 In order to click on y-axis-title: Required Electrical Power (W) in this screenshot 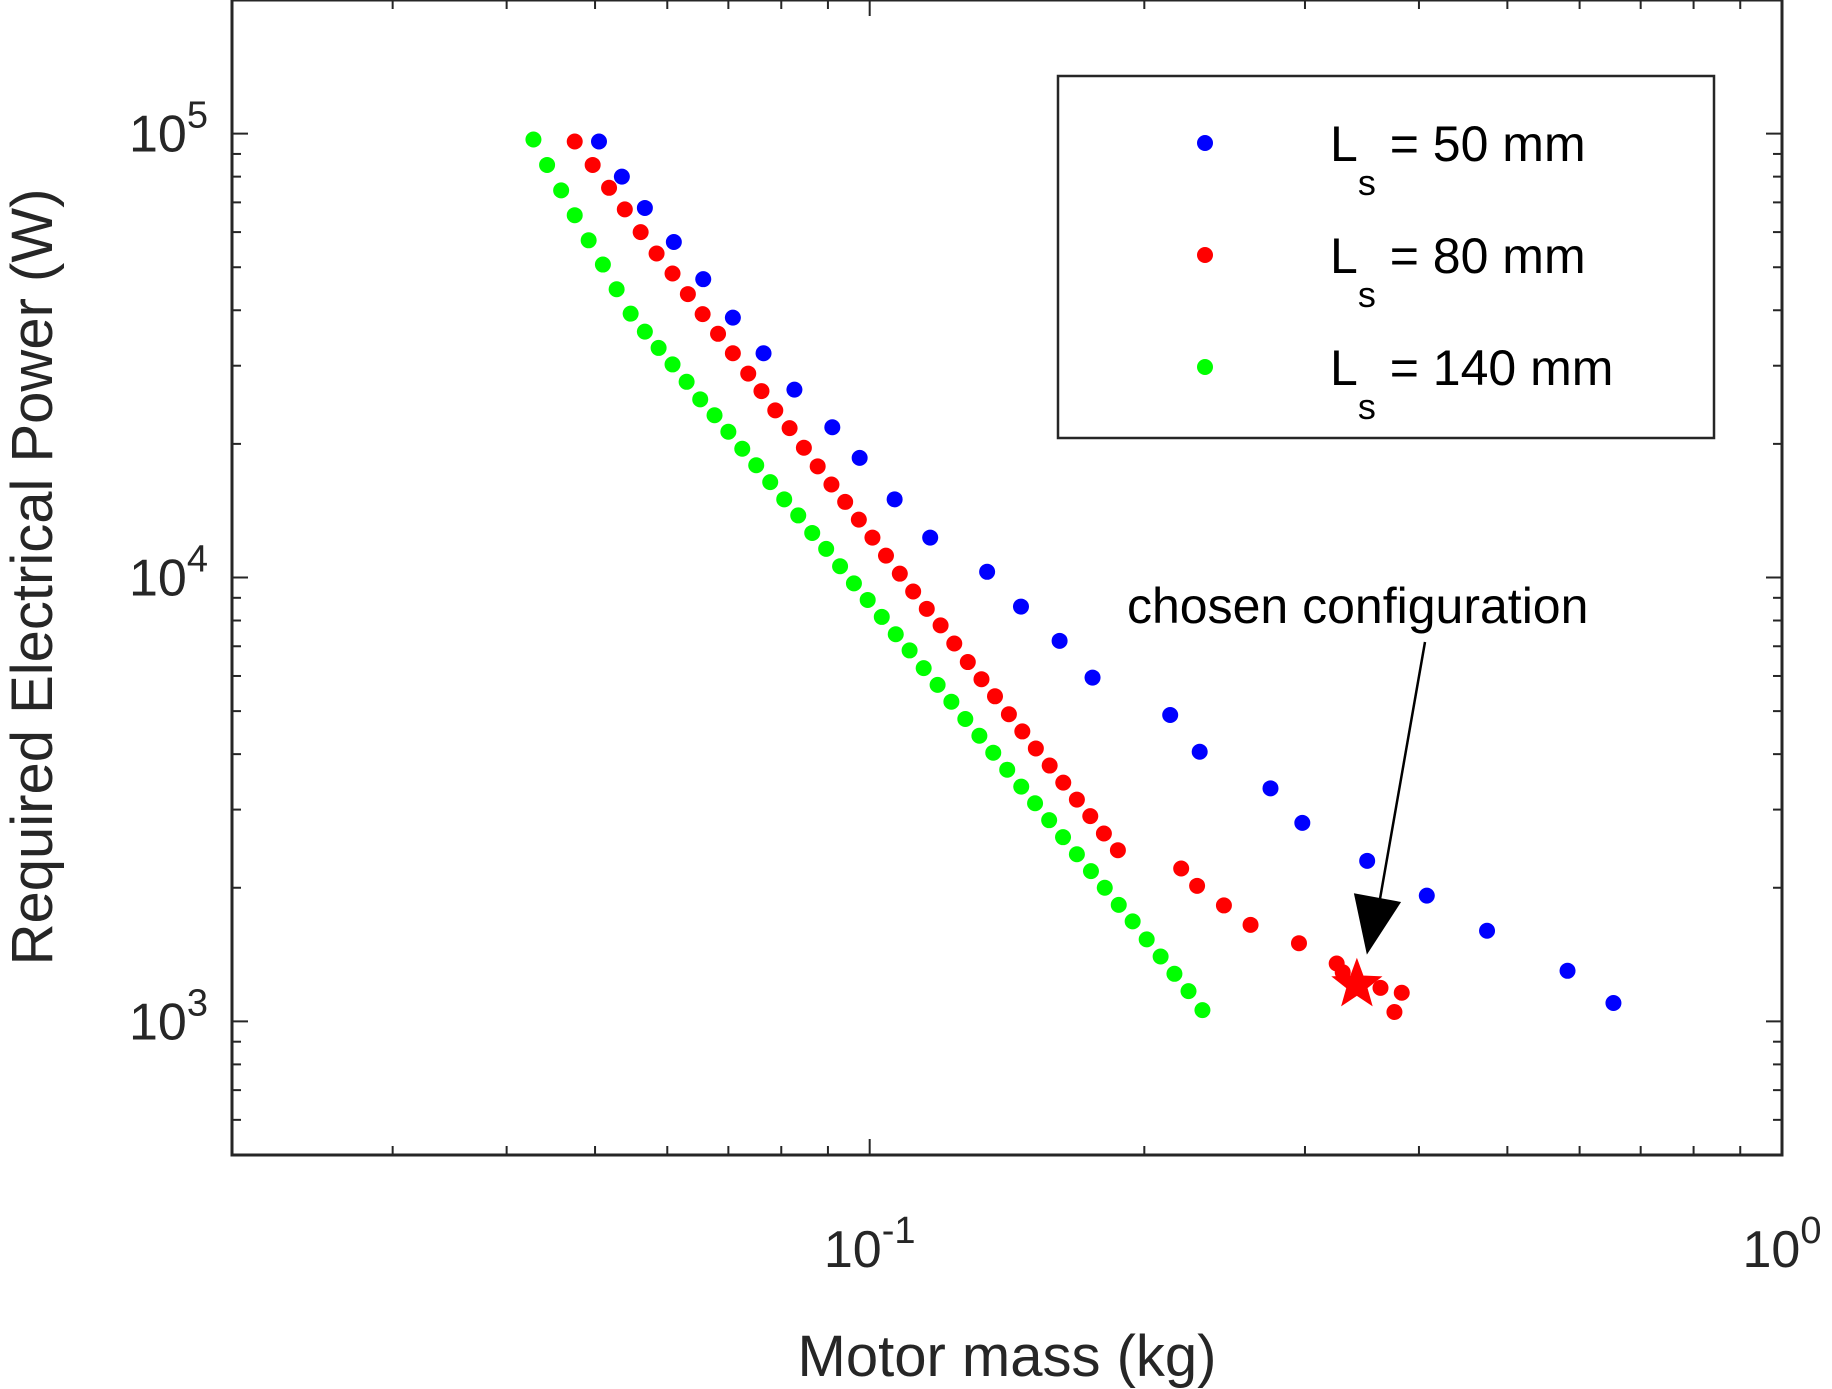, I will do `click(32, 577)`.